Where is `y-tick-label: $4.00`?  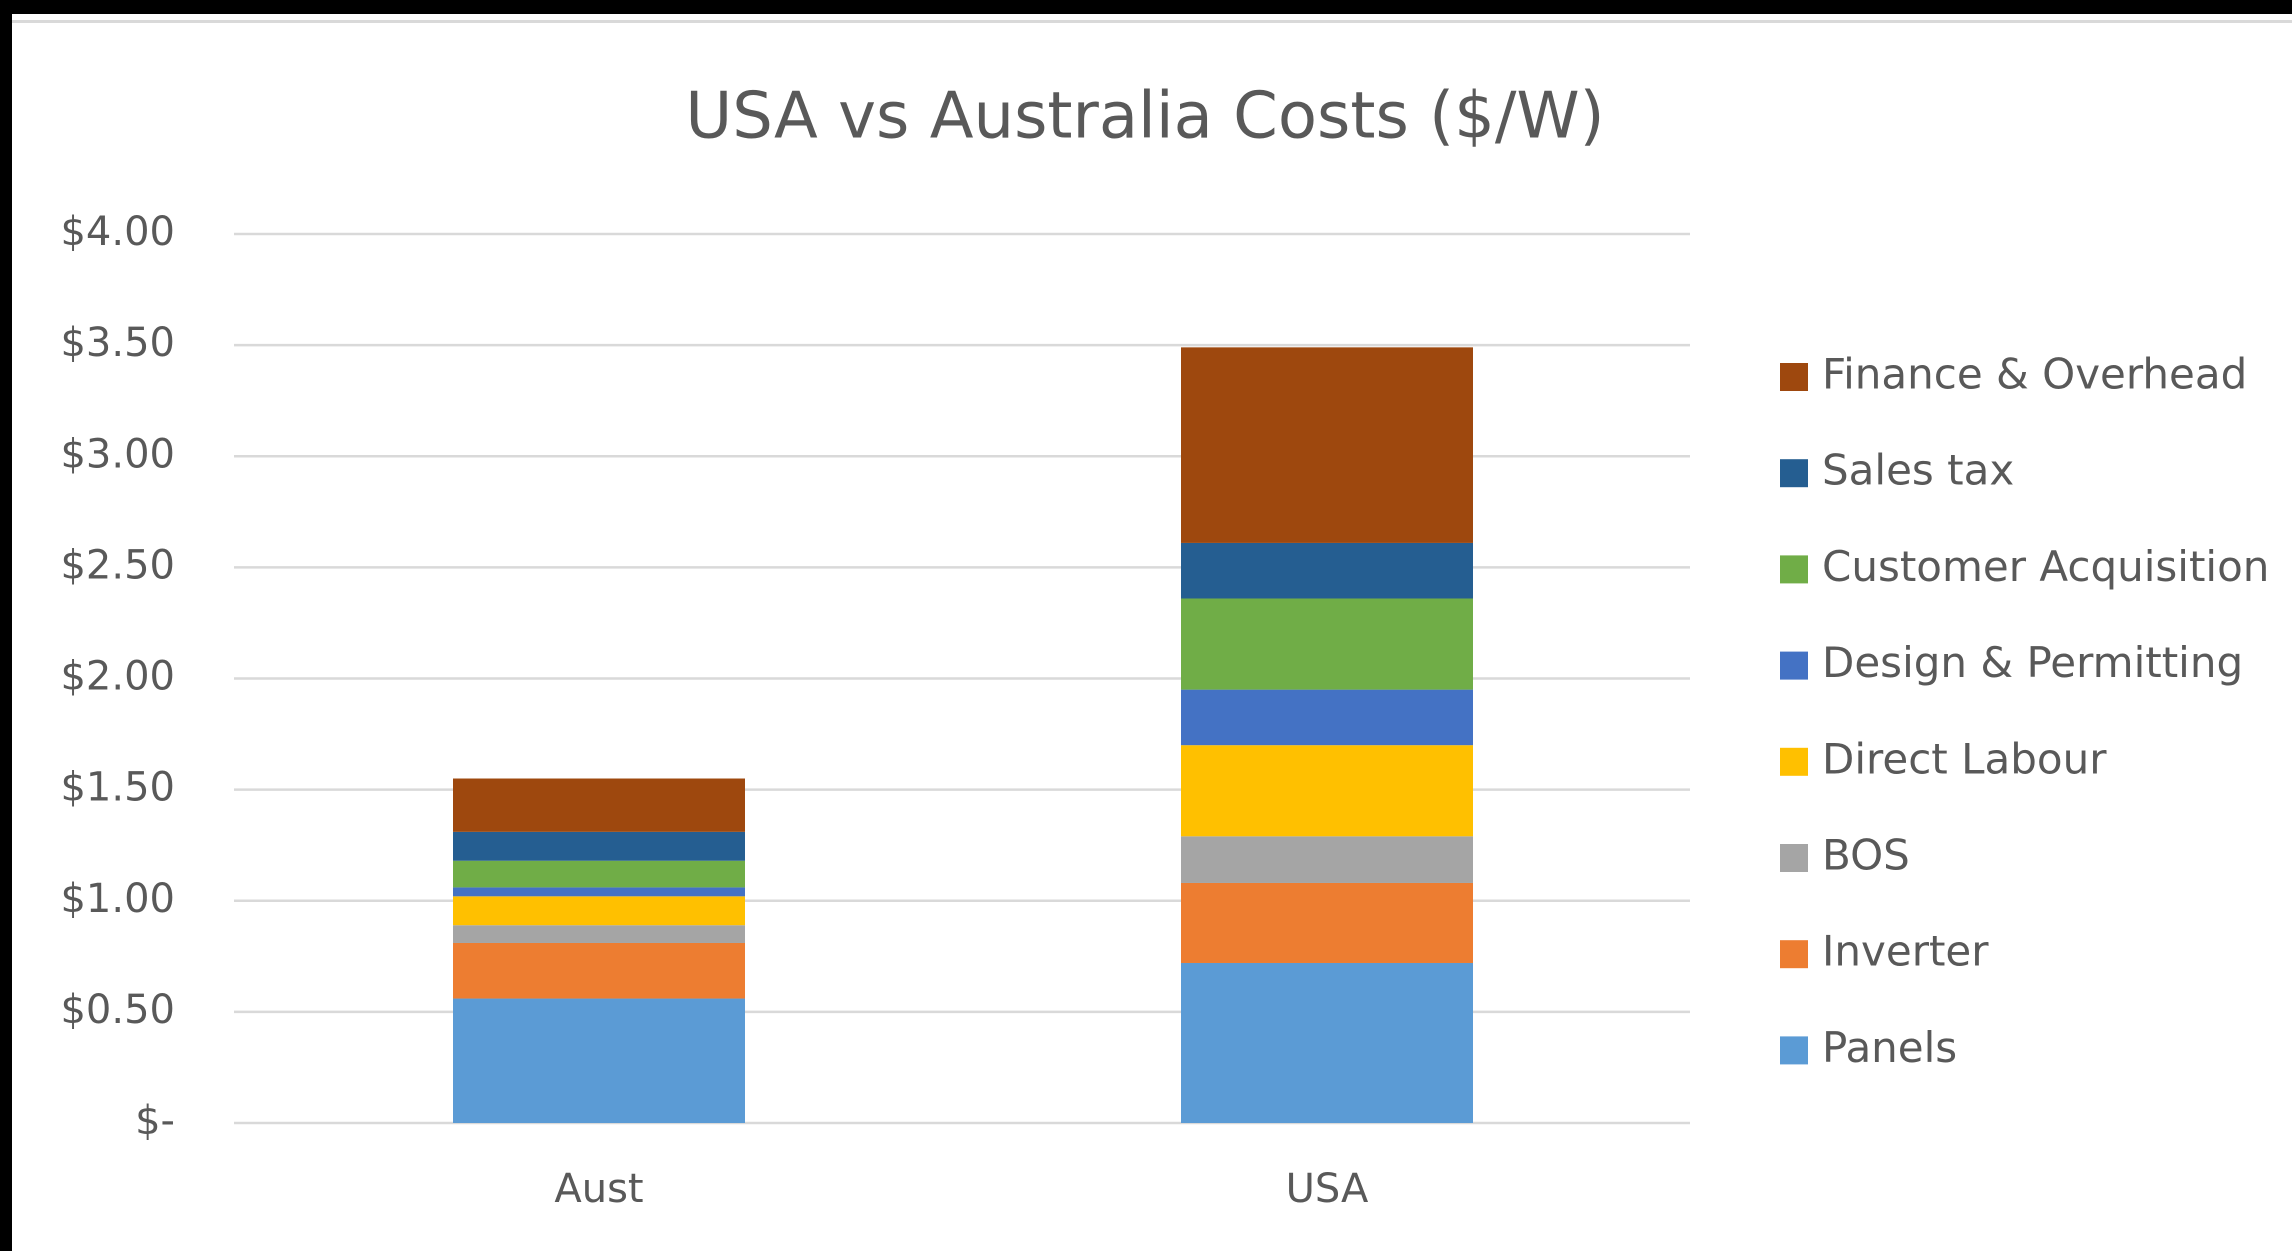 y-tick-label: $4.00 is located at coordinates (117, 232).